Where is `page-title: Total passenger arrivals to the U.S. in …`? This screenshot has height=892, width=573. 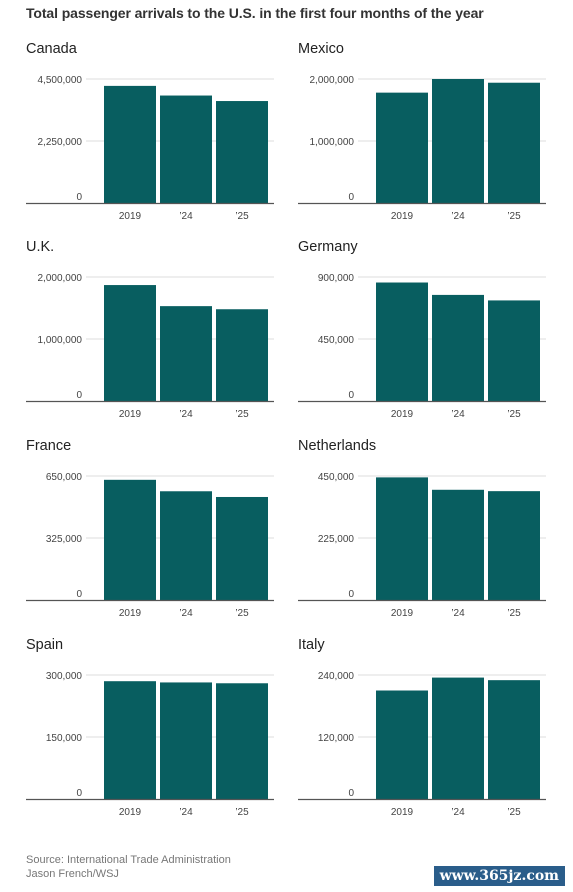 page-title: Total passenger arrivals to the U.S. in … is located at coordinates (255, 13).